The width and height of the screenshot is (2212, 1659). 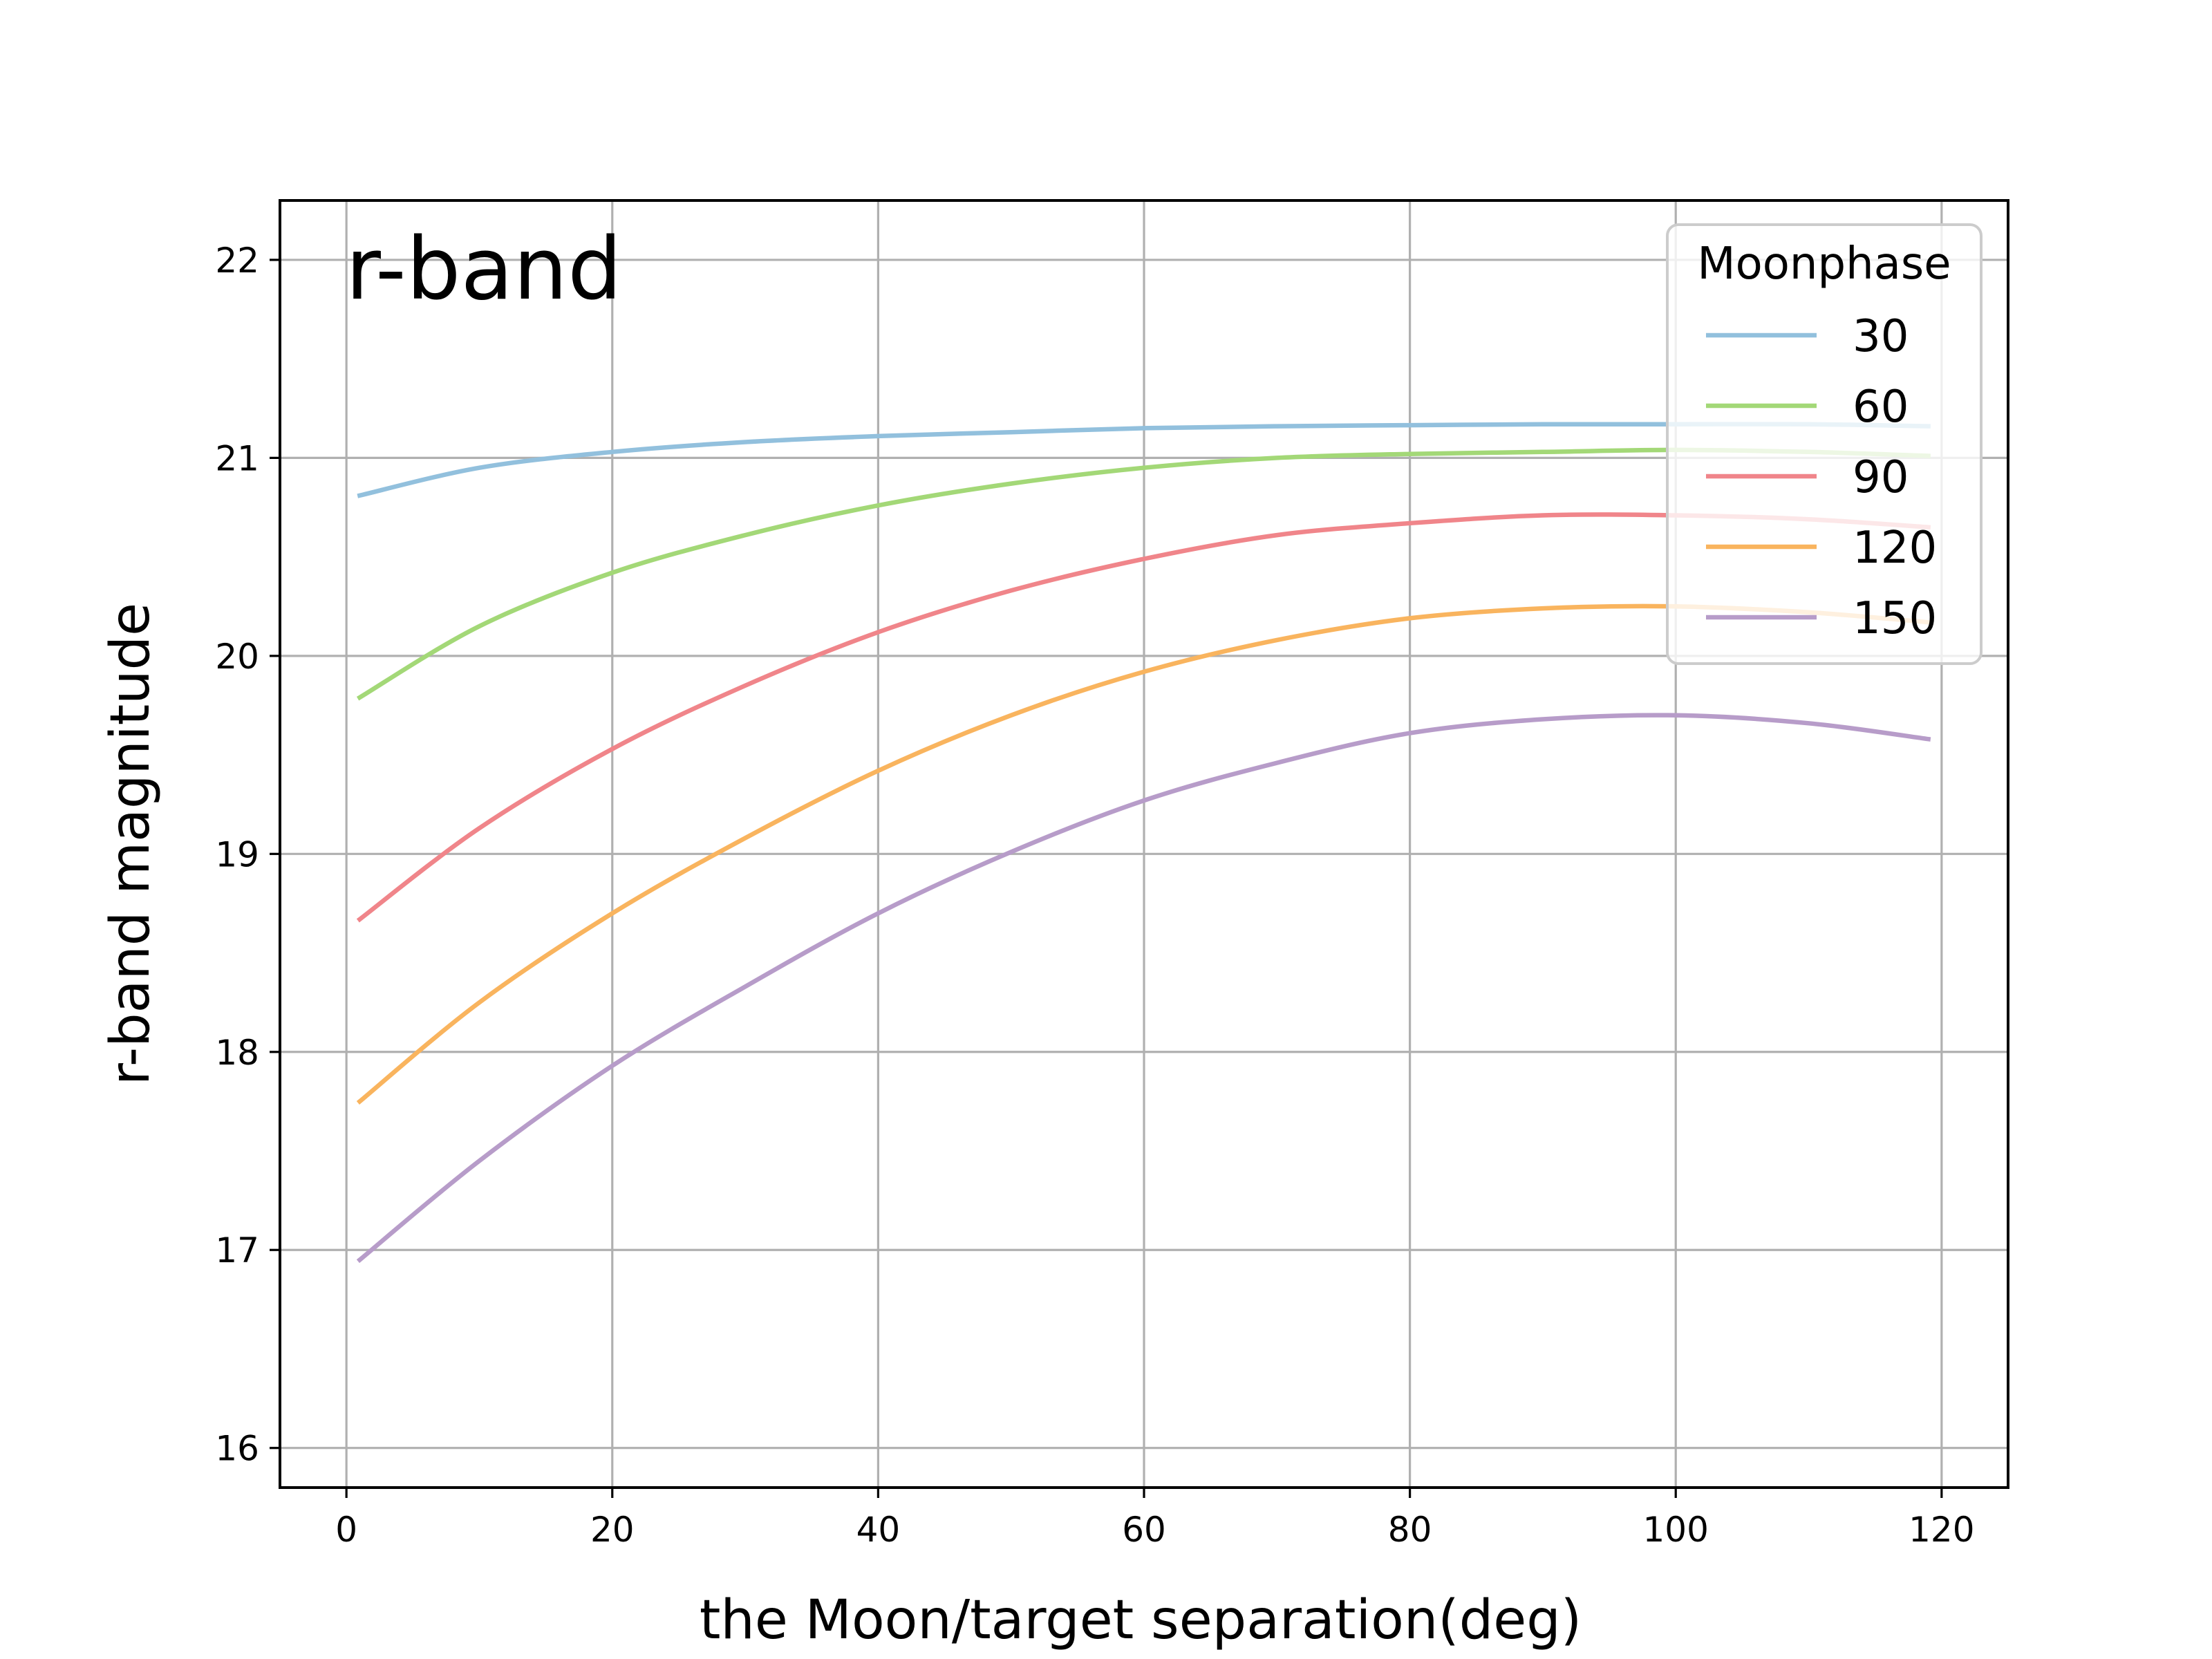 What do you see at coordinates (237, 854) in the screenshot?
I see `y-tick-label: 19` at bounding box center [237, 854].